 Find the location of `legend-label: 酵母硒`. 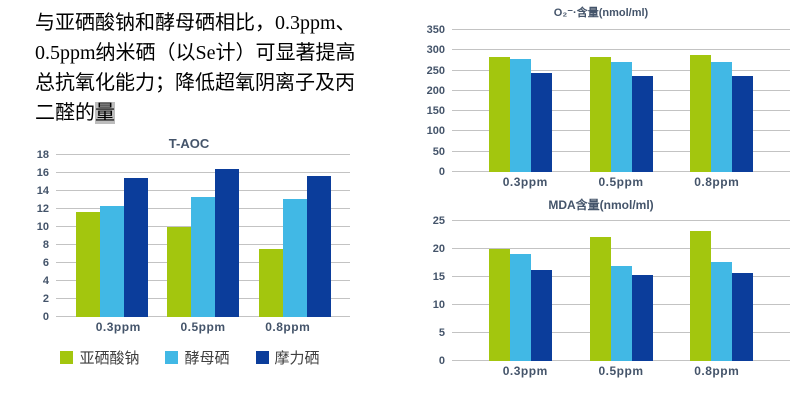

legend-label: 酵母硒 is located at coordinates (207, 358).